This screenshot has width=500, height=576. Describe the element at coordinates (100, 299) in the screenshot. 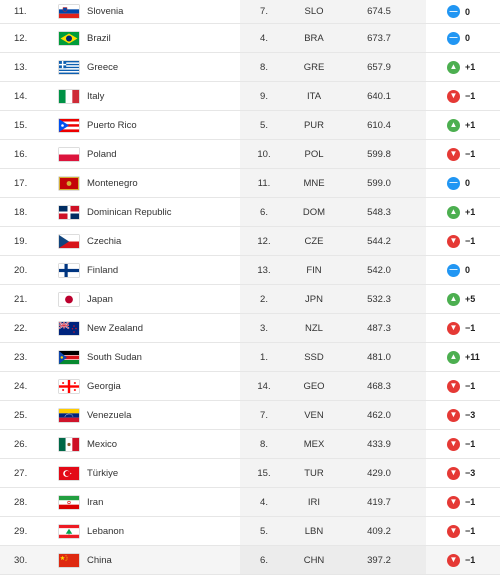

I see `country-name: Japan` at that location.